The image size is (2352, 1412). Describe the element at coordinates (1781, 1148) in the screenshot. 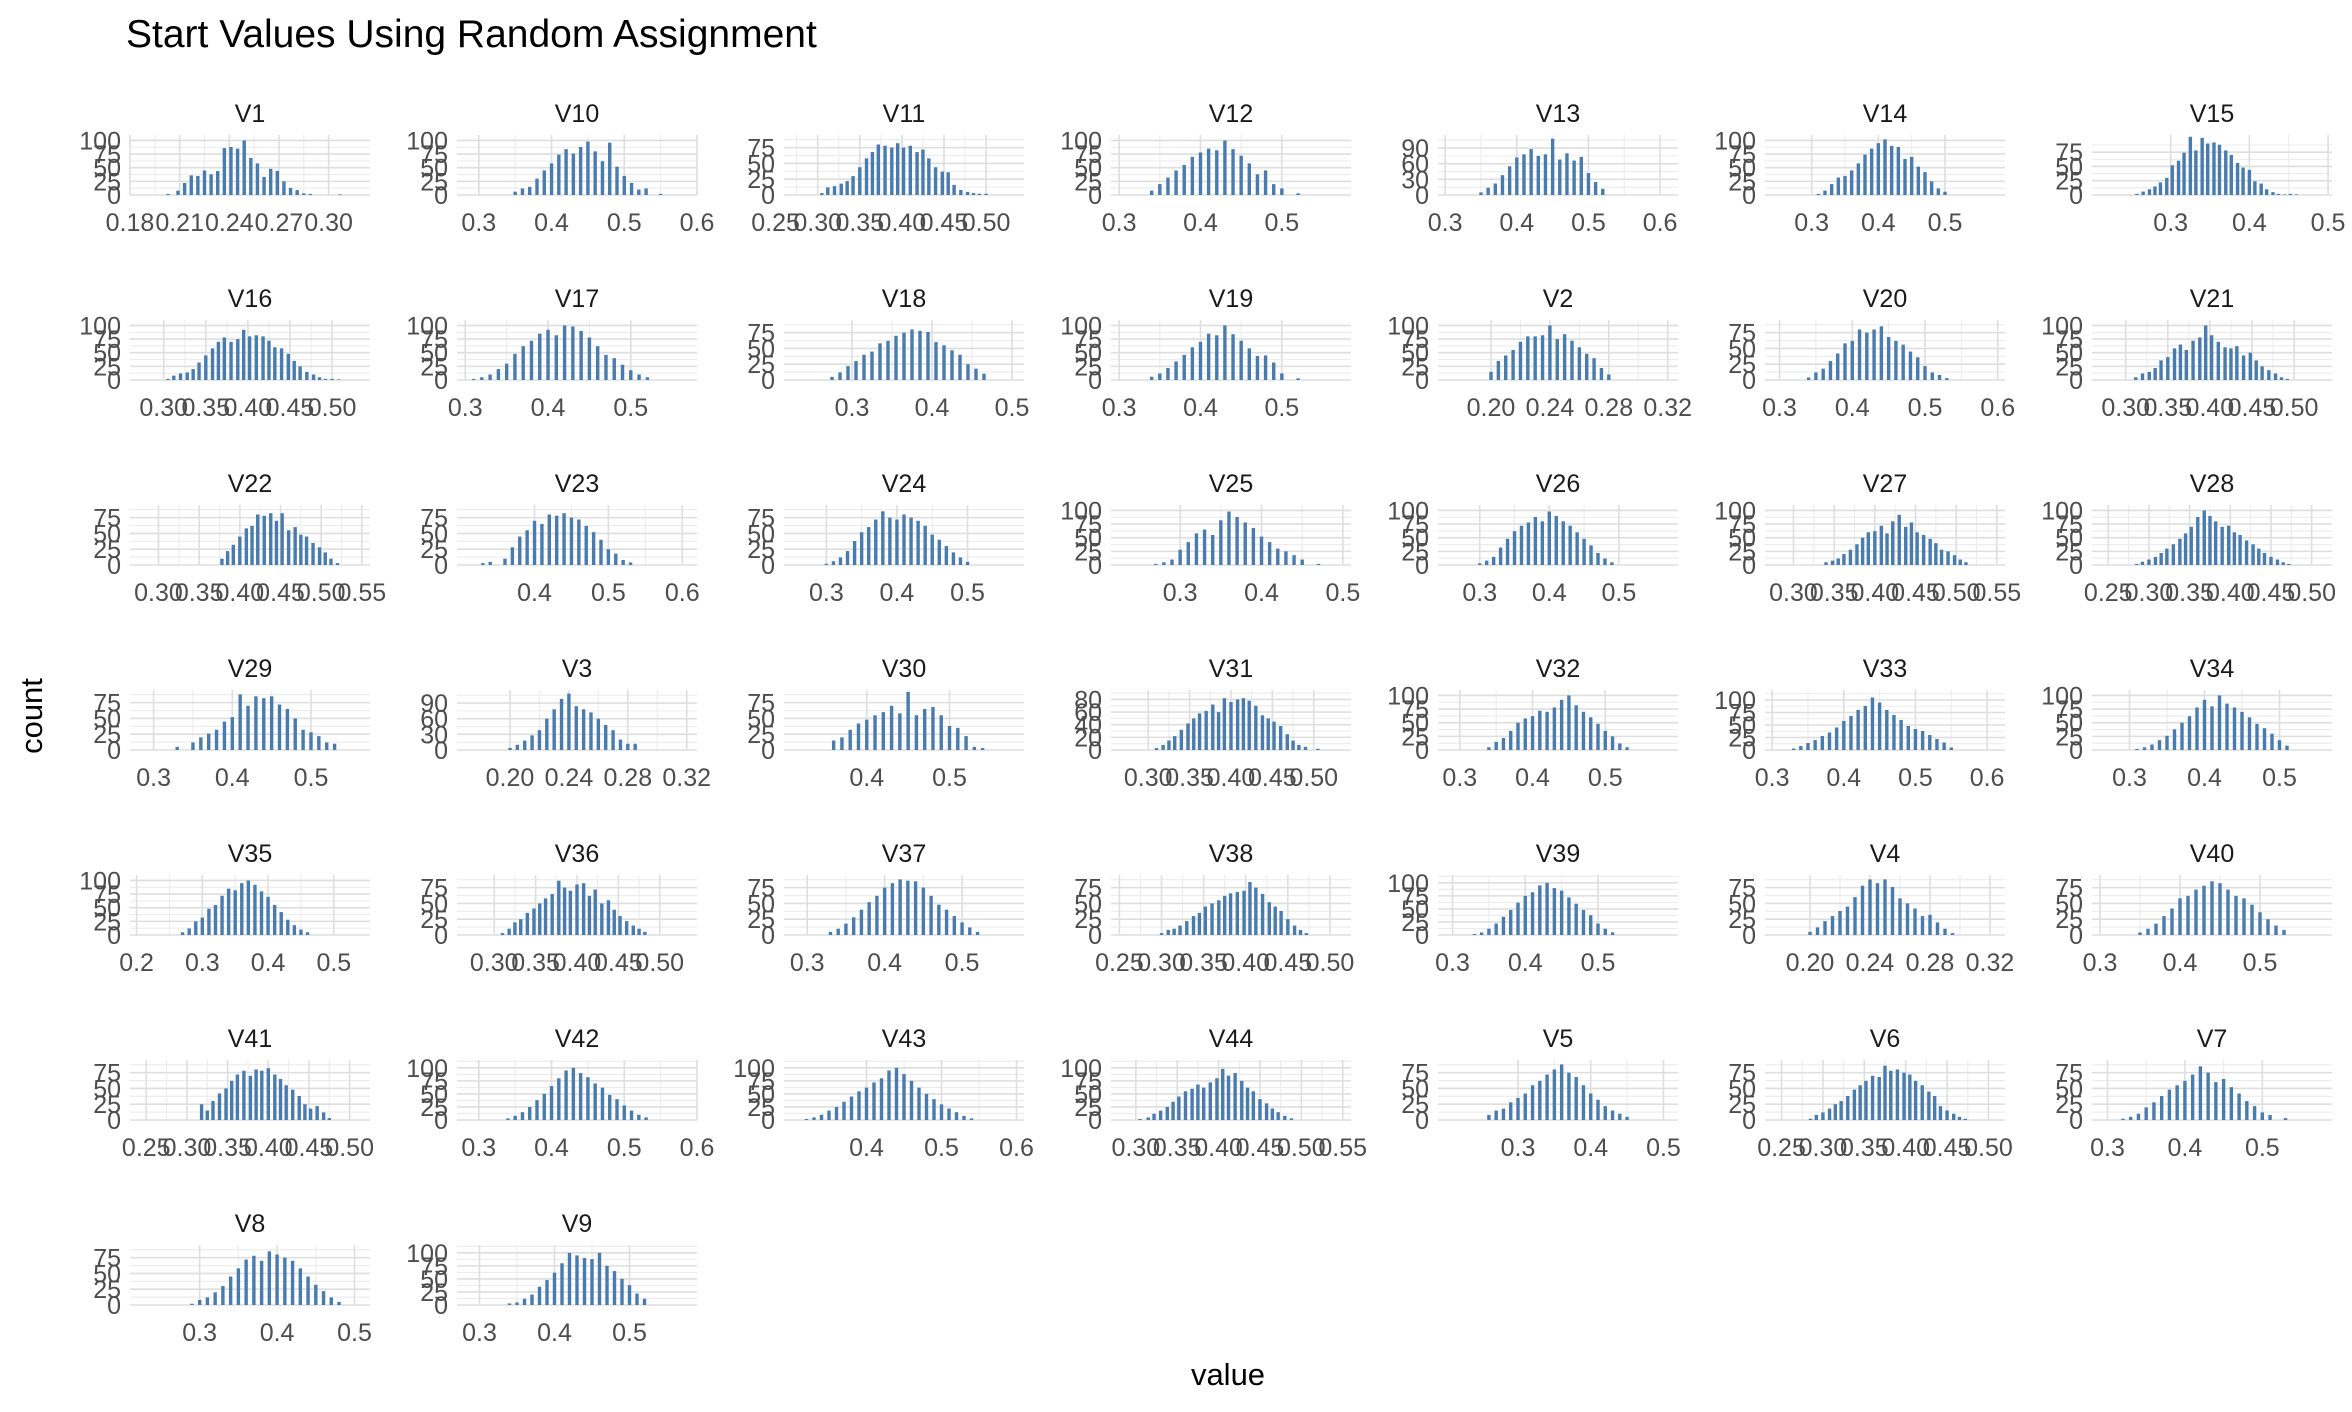

I see `x-tick-label: 0.25` at that location.